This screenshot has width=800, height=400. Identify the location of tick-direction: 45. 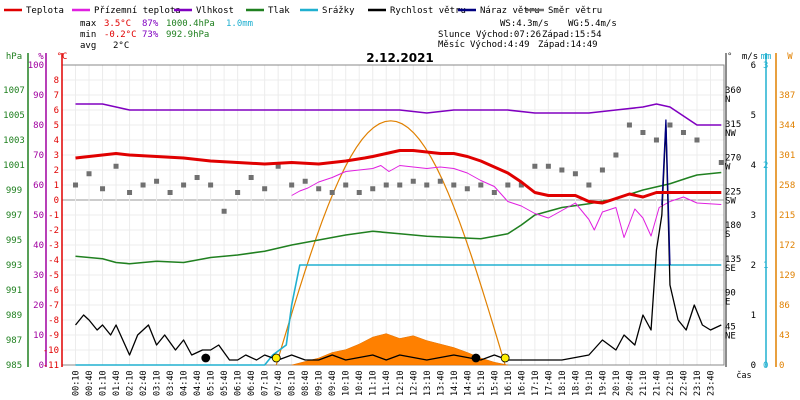
(730, 327).